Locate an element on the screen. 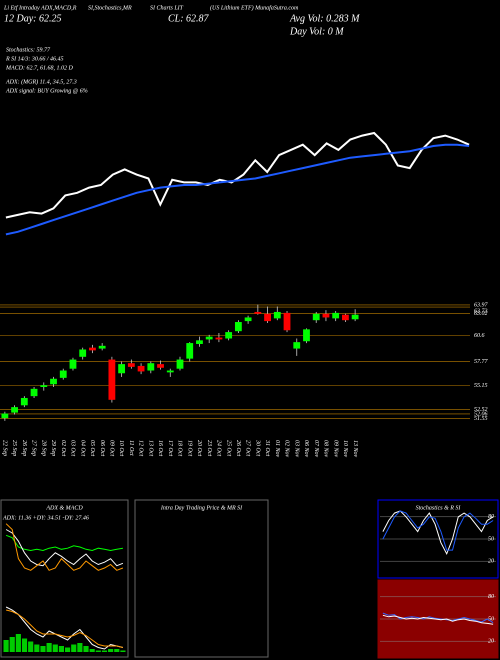  x-tick-label: 13 Oct is located at coordinates (150, 448).